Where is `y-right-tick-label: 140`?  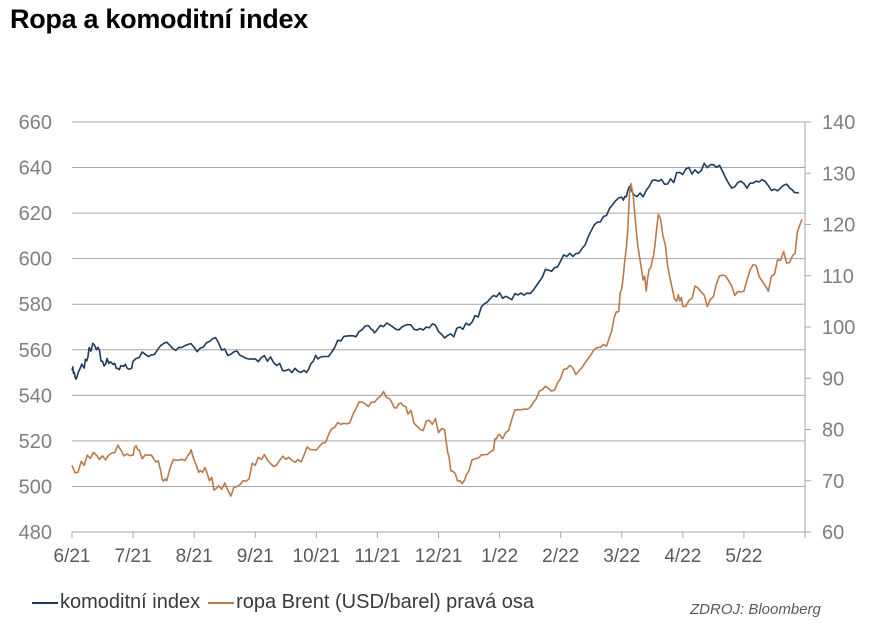
y-right-tick-label: 140 is located at coordinates (838, 123).